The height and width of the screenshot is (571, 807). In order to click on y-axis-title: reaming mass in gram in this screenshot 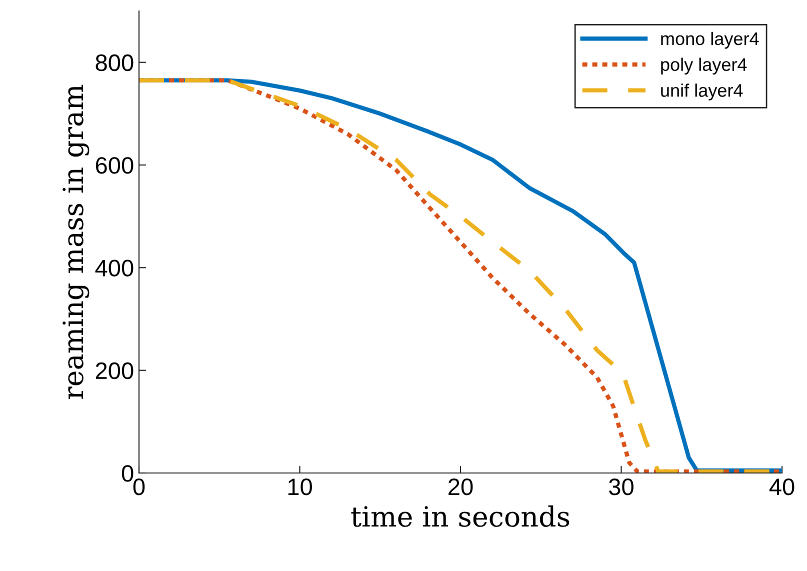, I will do `click(76, 241)`.